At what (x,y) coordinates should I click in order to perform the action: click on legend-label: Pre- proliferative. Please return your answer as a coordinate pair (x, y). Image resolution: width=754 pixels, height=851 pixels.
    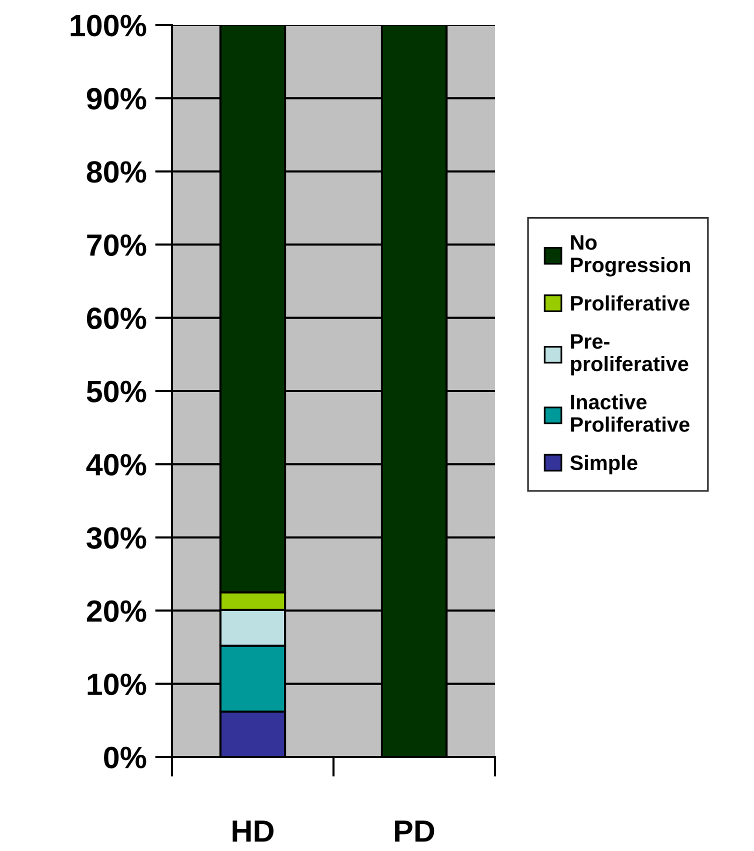
    Looking at the image, I should click on (629, 355).